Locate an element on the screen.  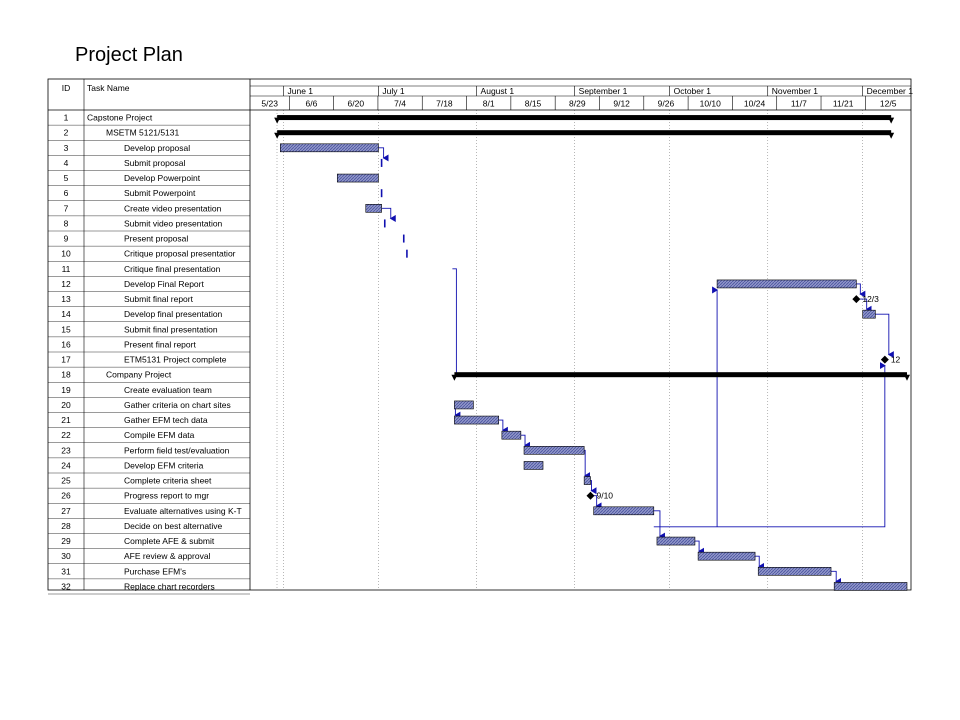
milestone-diamond is located at coordinates (590, 495).